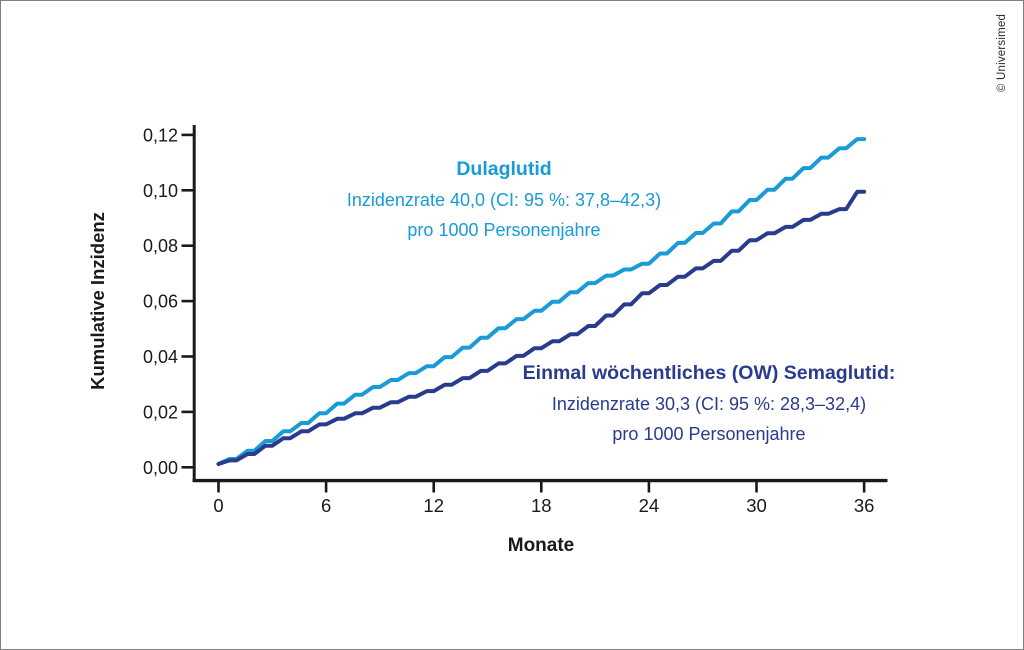 Image resolution: width=1024 pixels, height=650 pixels. What do you see at coordinates (433, 505) in the screenshot?
I see `x-tick-label: 12` at bounding box center [433, 505].